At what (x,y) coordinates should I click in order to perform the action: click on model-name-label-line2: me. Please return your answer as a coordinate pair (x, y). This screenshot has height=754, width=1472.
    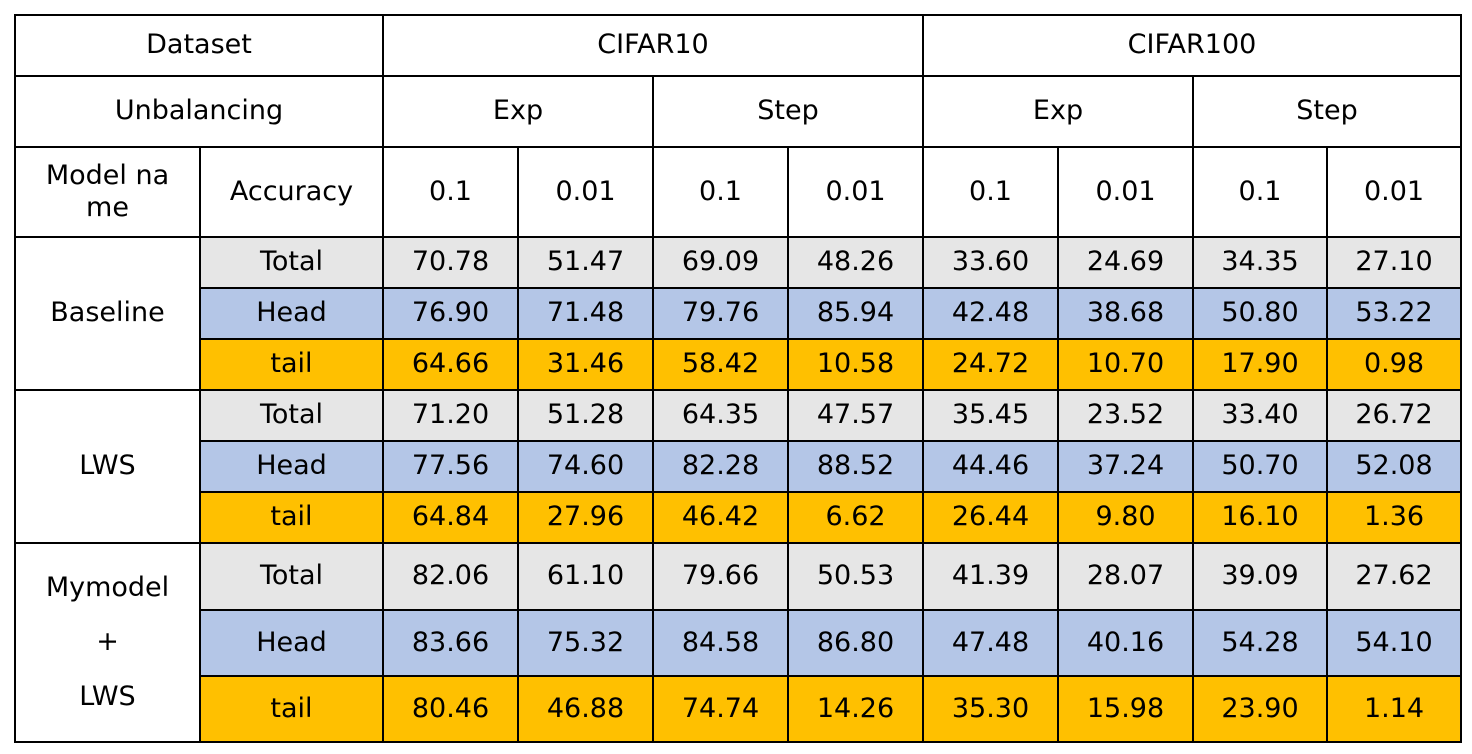
    Looking at the image, I should click on (107, 207).